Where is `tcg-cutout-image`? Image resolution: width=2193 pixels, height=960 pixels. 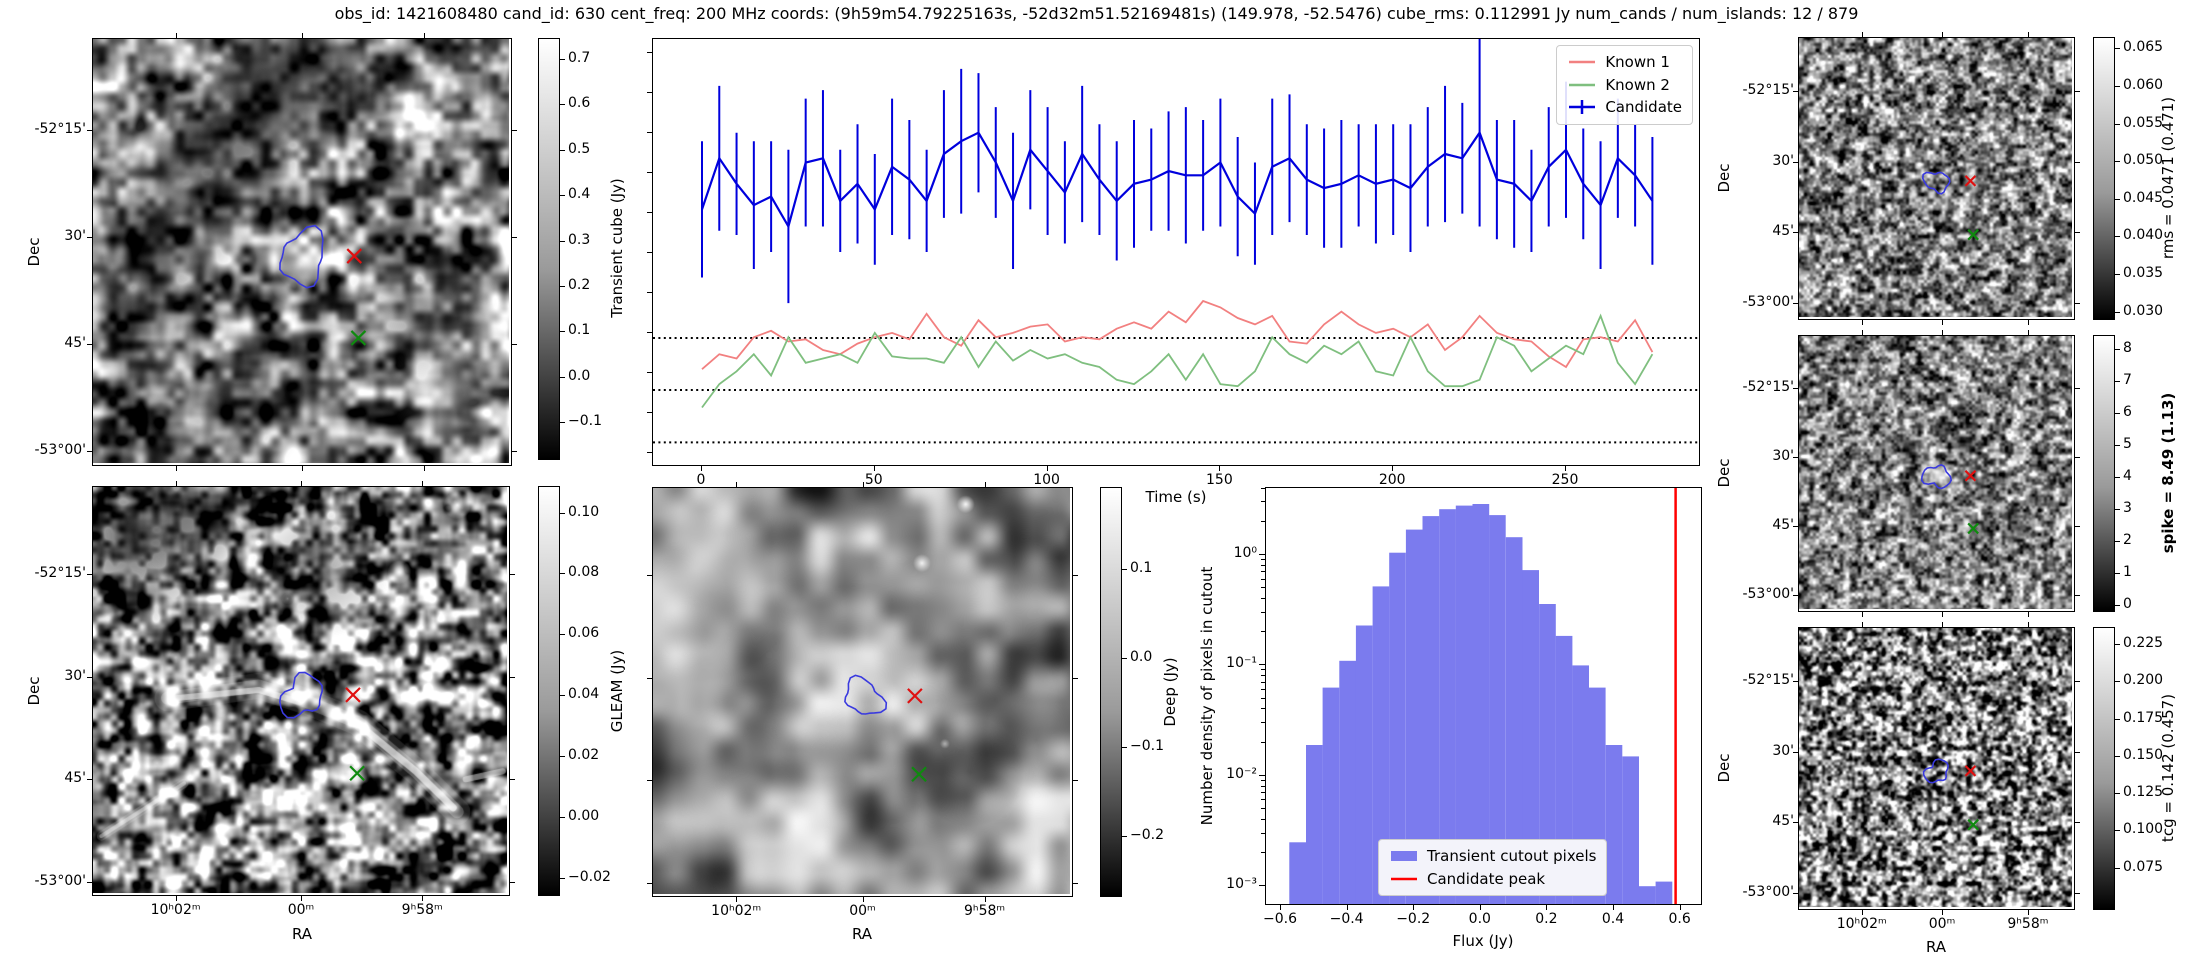
tcg-cutout-image is located at coordinates (1935, 767).